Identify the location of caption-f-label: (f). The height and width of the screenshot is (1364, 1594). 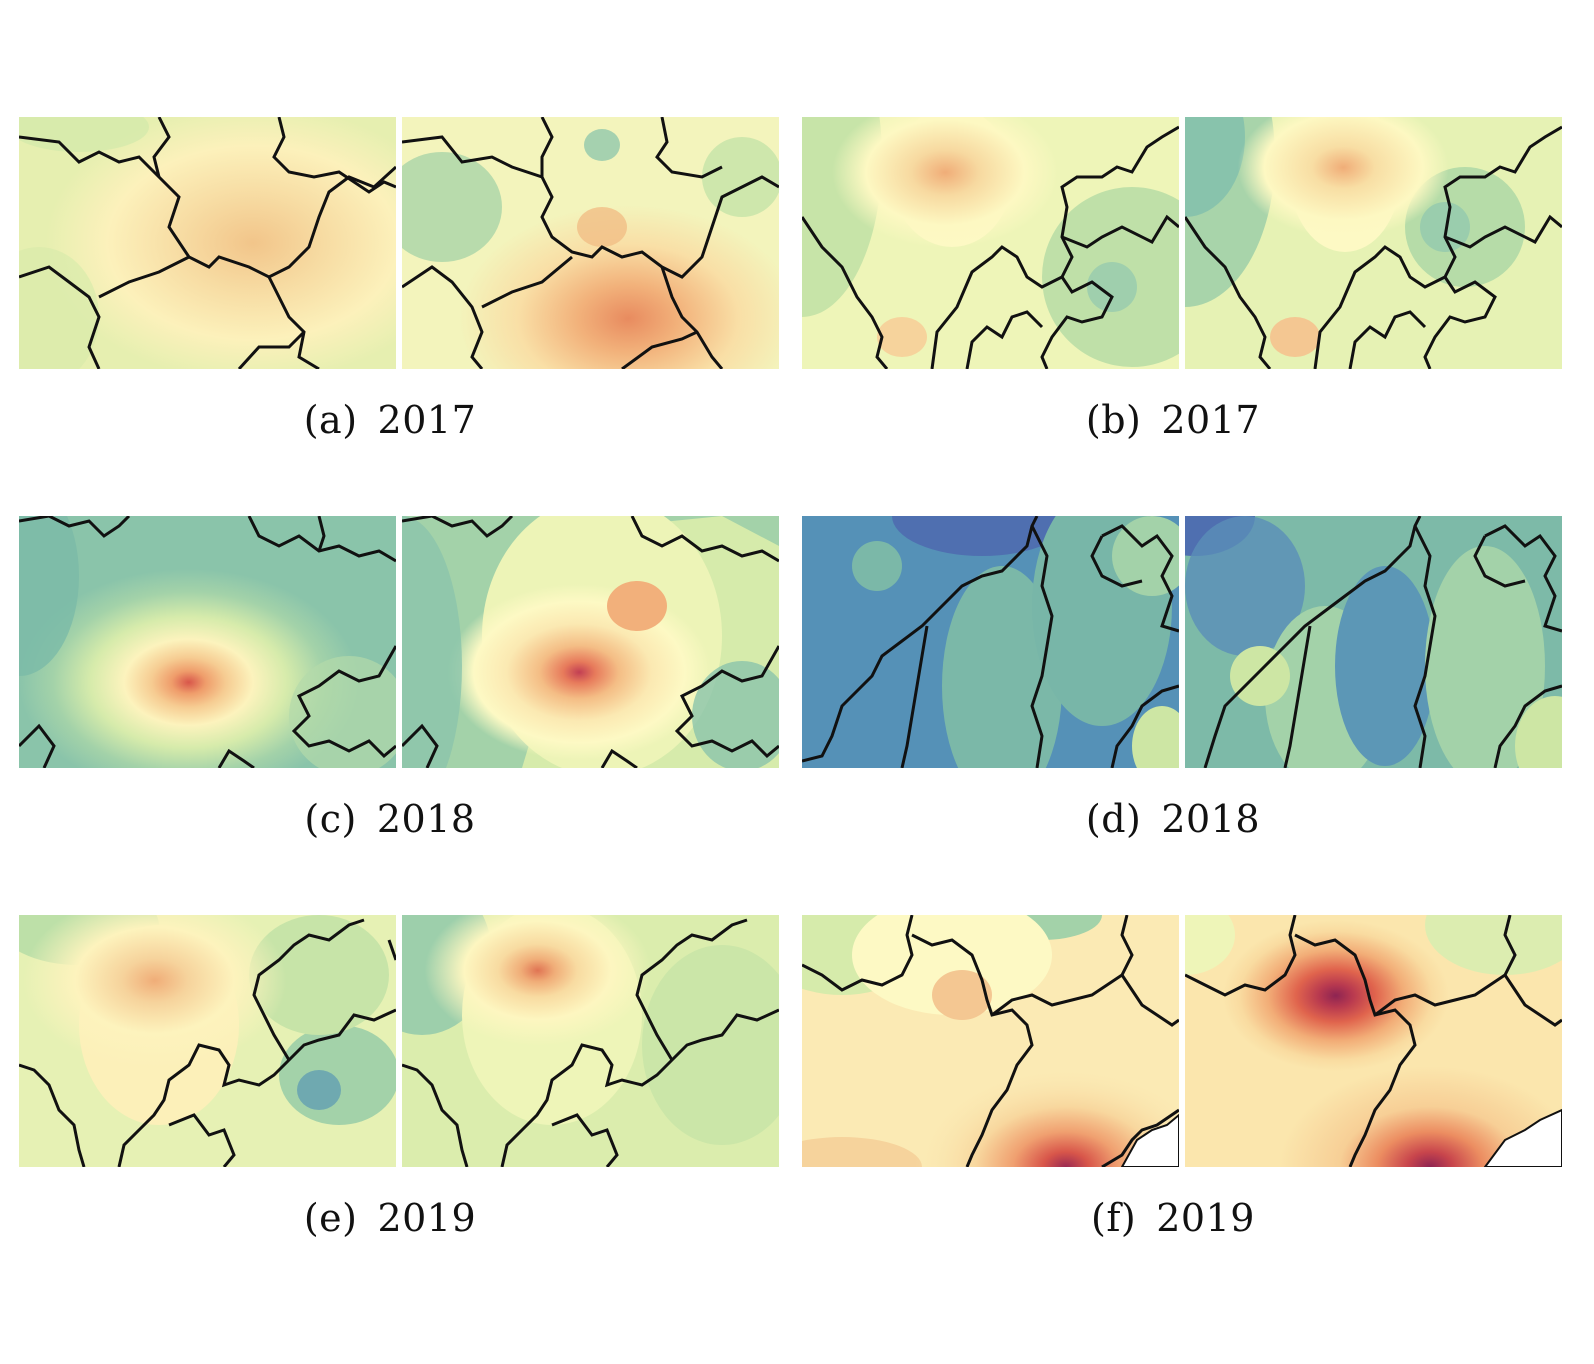
(1114, 1218).